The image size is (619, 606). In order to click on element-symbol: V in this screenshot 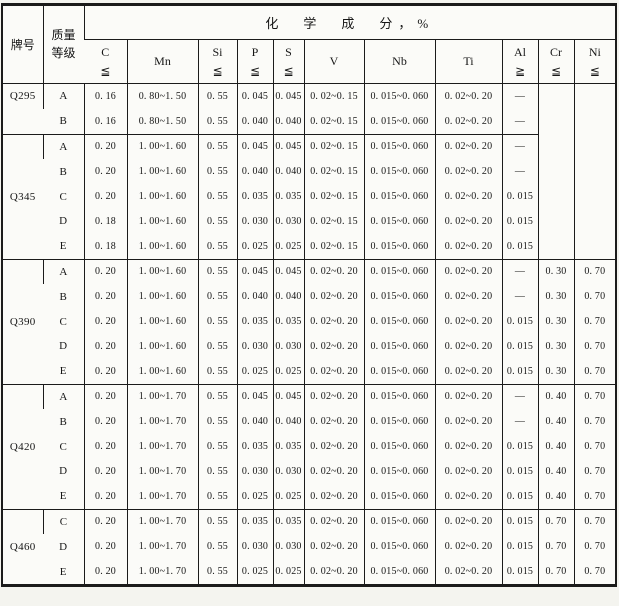, I will do `click(334, 60)`.